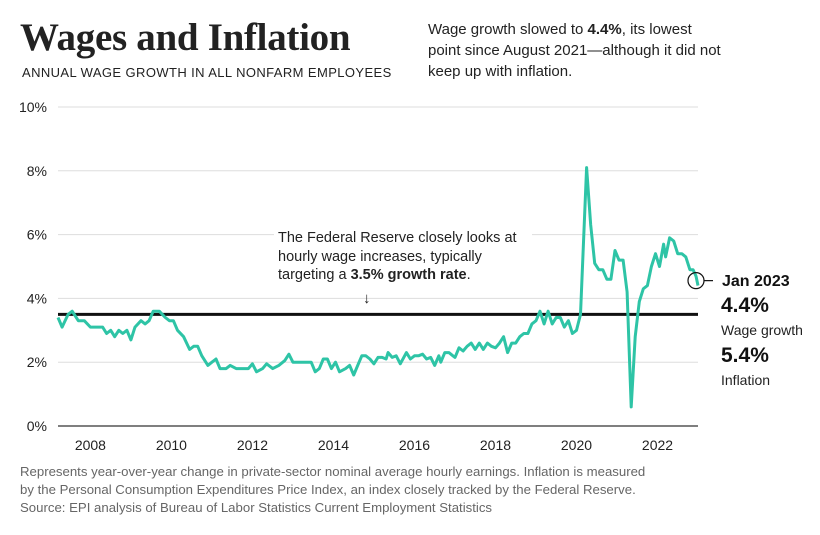  Describe the element at coordinates (414, 445) in the screenshot. I see `x-tick-label: 2016` at that location.